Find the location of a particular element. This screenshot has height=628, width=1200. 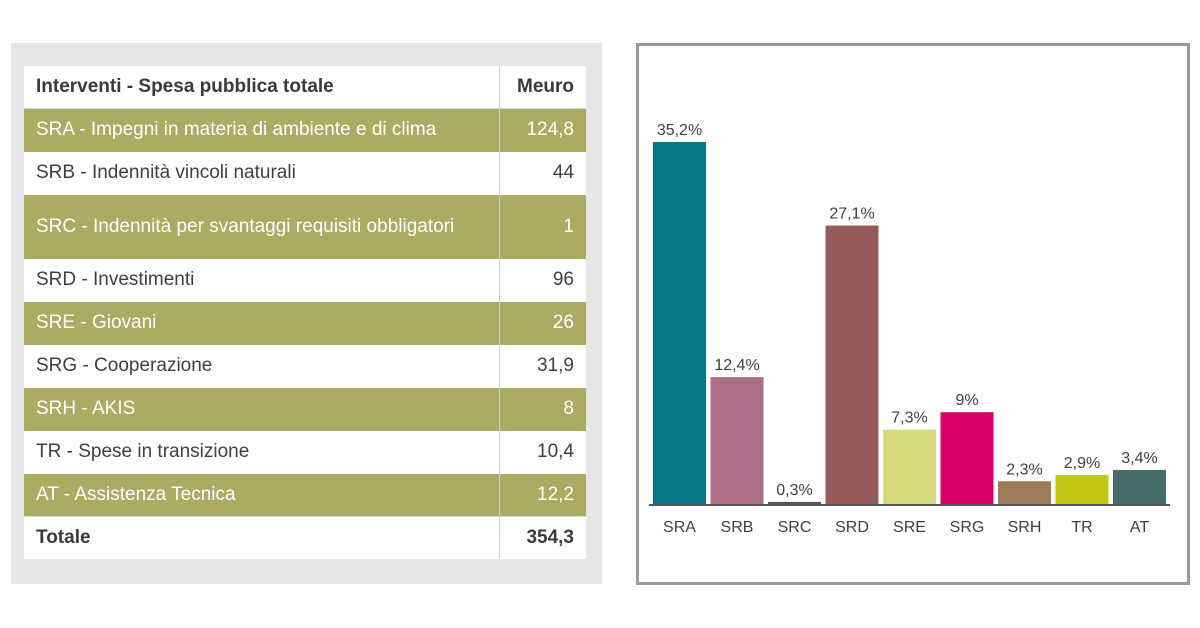

row-value: 31,9 is located at coordinates (542, 366).